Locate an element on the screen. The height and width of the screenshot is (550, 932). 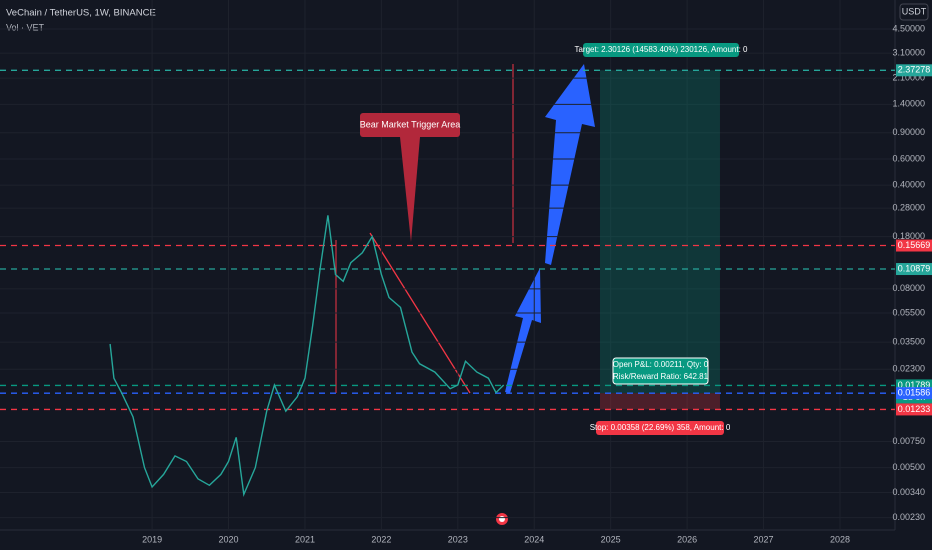
y-tick-label: 0.00750 is located at coordinates (908, 441).